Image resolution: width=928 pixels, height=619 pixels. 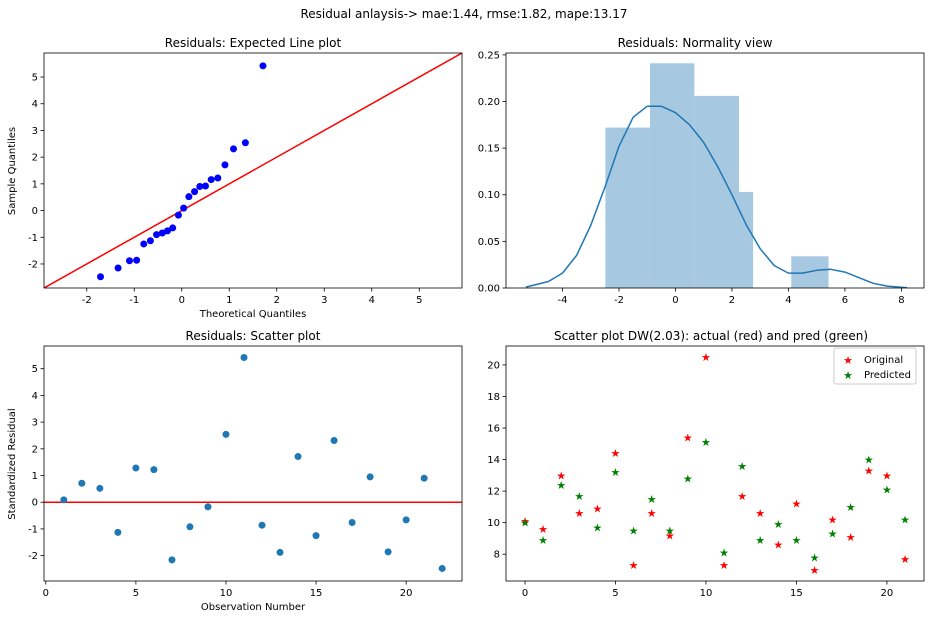 What do you see at coordinates (887, 375) in the screenshot?
I see `legend-label-predicted: Predicted` at bounding box center [887, 375].